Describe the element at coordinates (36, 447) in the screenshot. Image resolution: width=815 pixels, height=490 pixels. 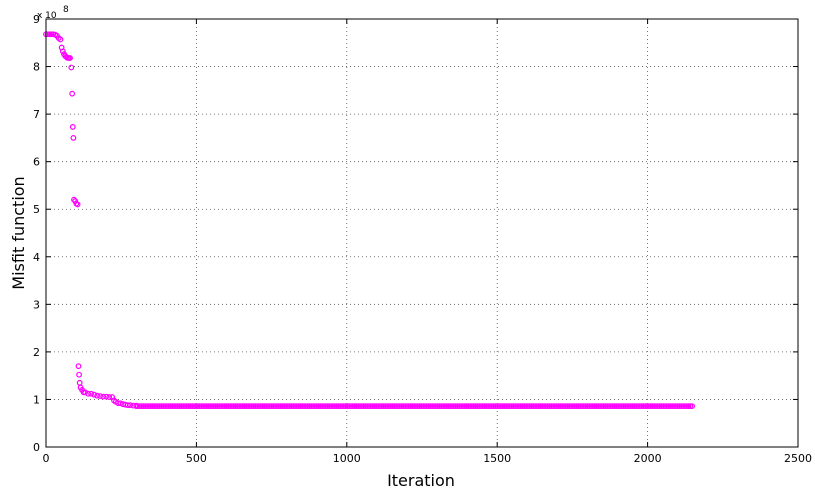
I see `y-tick-label: 0` at that location.